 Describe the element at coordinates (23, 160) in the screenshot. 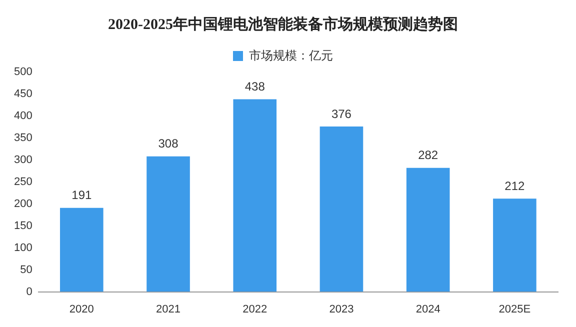

I see `y-tick-label: 300` at that location.